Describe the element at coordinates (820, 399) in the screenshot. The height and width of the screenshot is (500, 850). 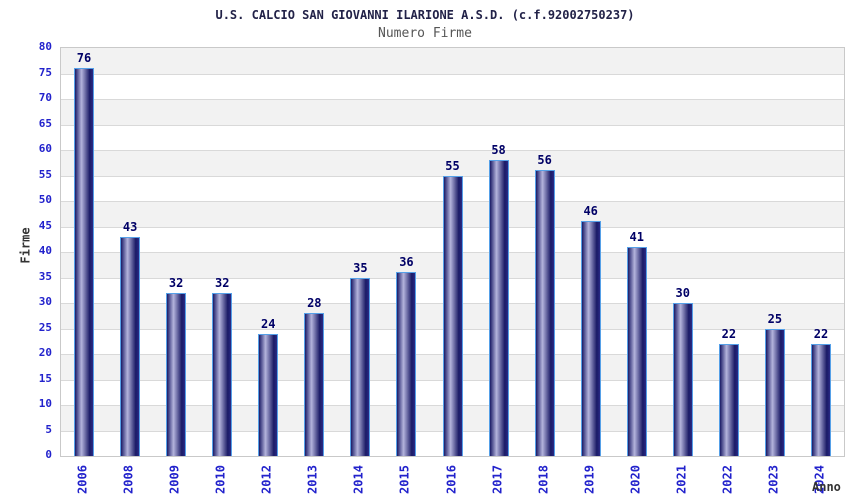
I see `bar-2024` at that location.